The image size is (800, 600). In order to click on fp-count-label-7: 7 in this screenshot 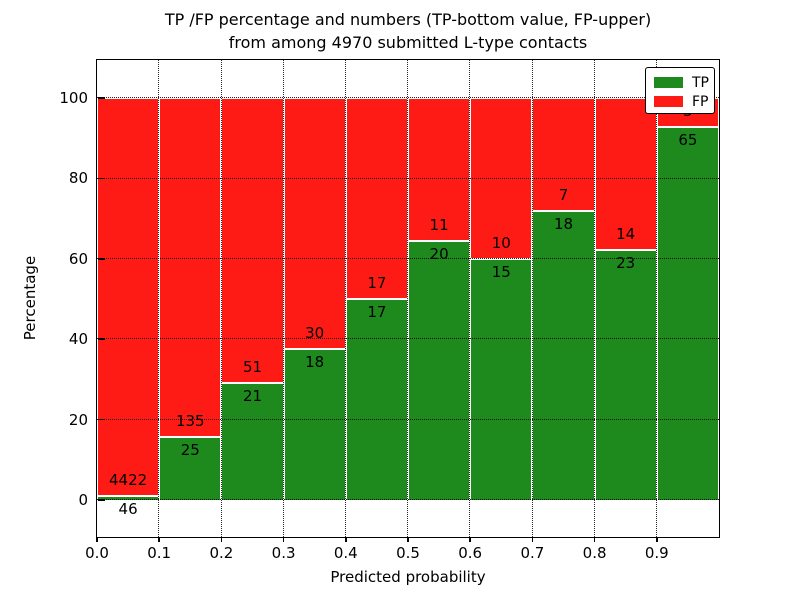, I will do `click(563, 194)`.